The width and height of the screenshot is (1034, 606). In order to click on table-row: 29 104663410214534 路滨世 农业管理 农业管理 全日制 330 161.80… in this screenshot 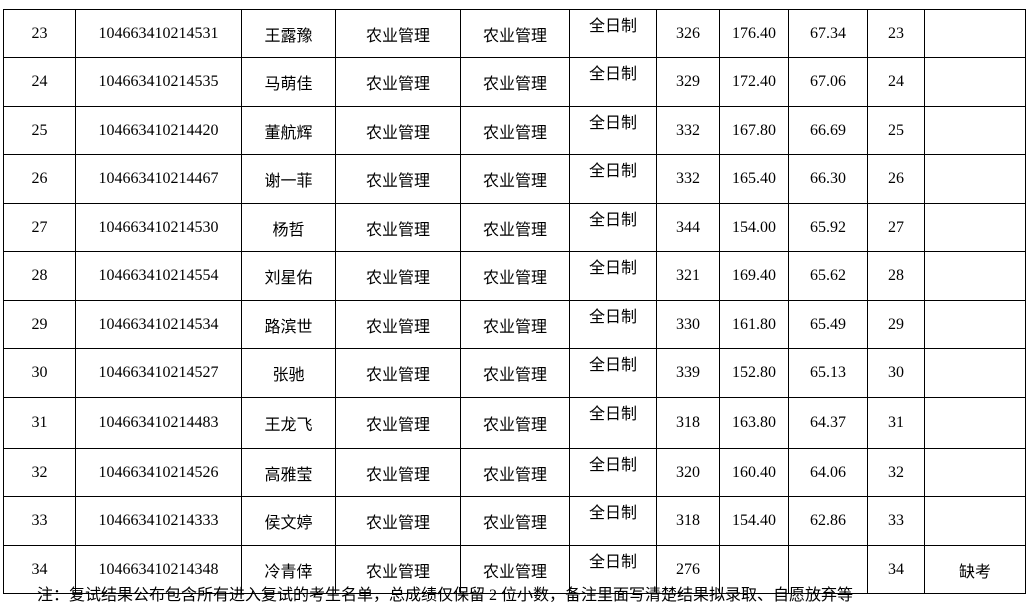, I will do `click(514, 324)`.